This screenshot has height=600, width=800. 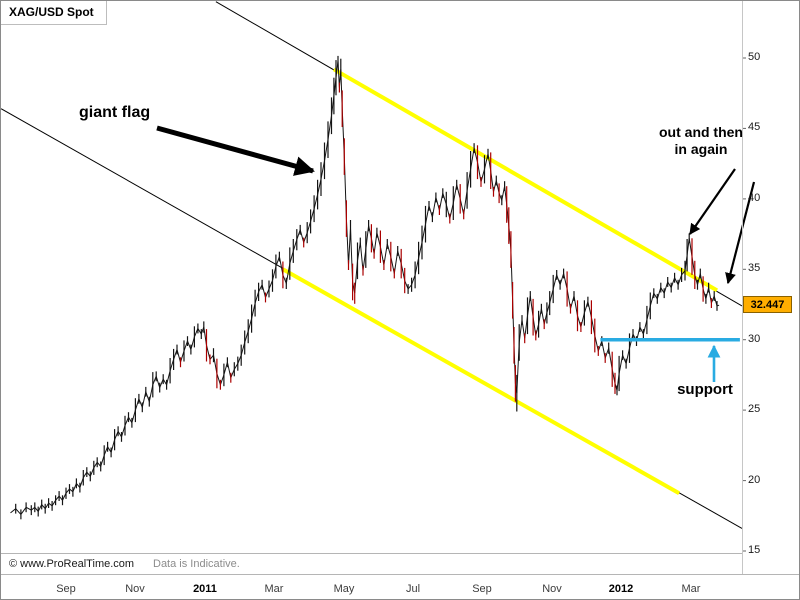 What do you see at coordinates (344, 589) in the screenshot?
I see `x-axis-label: May` at bounding box center [344, 589].